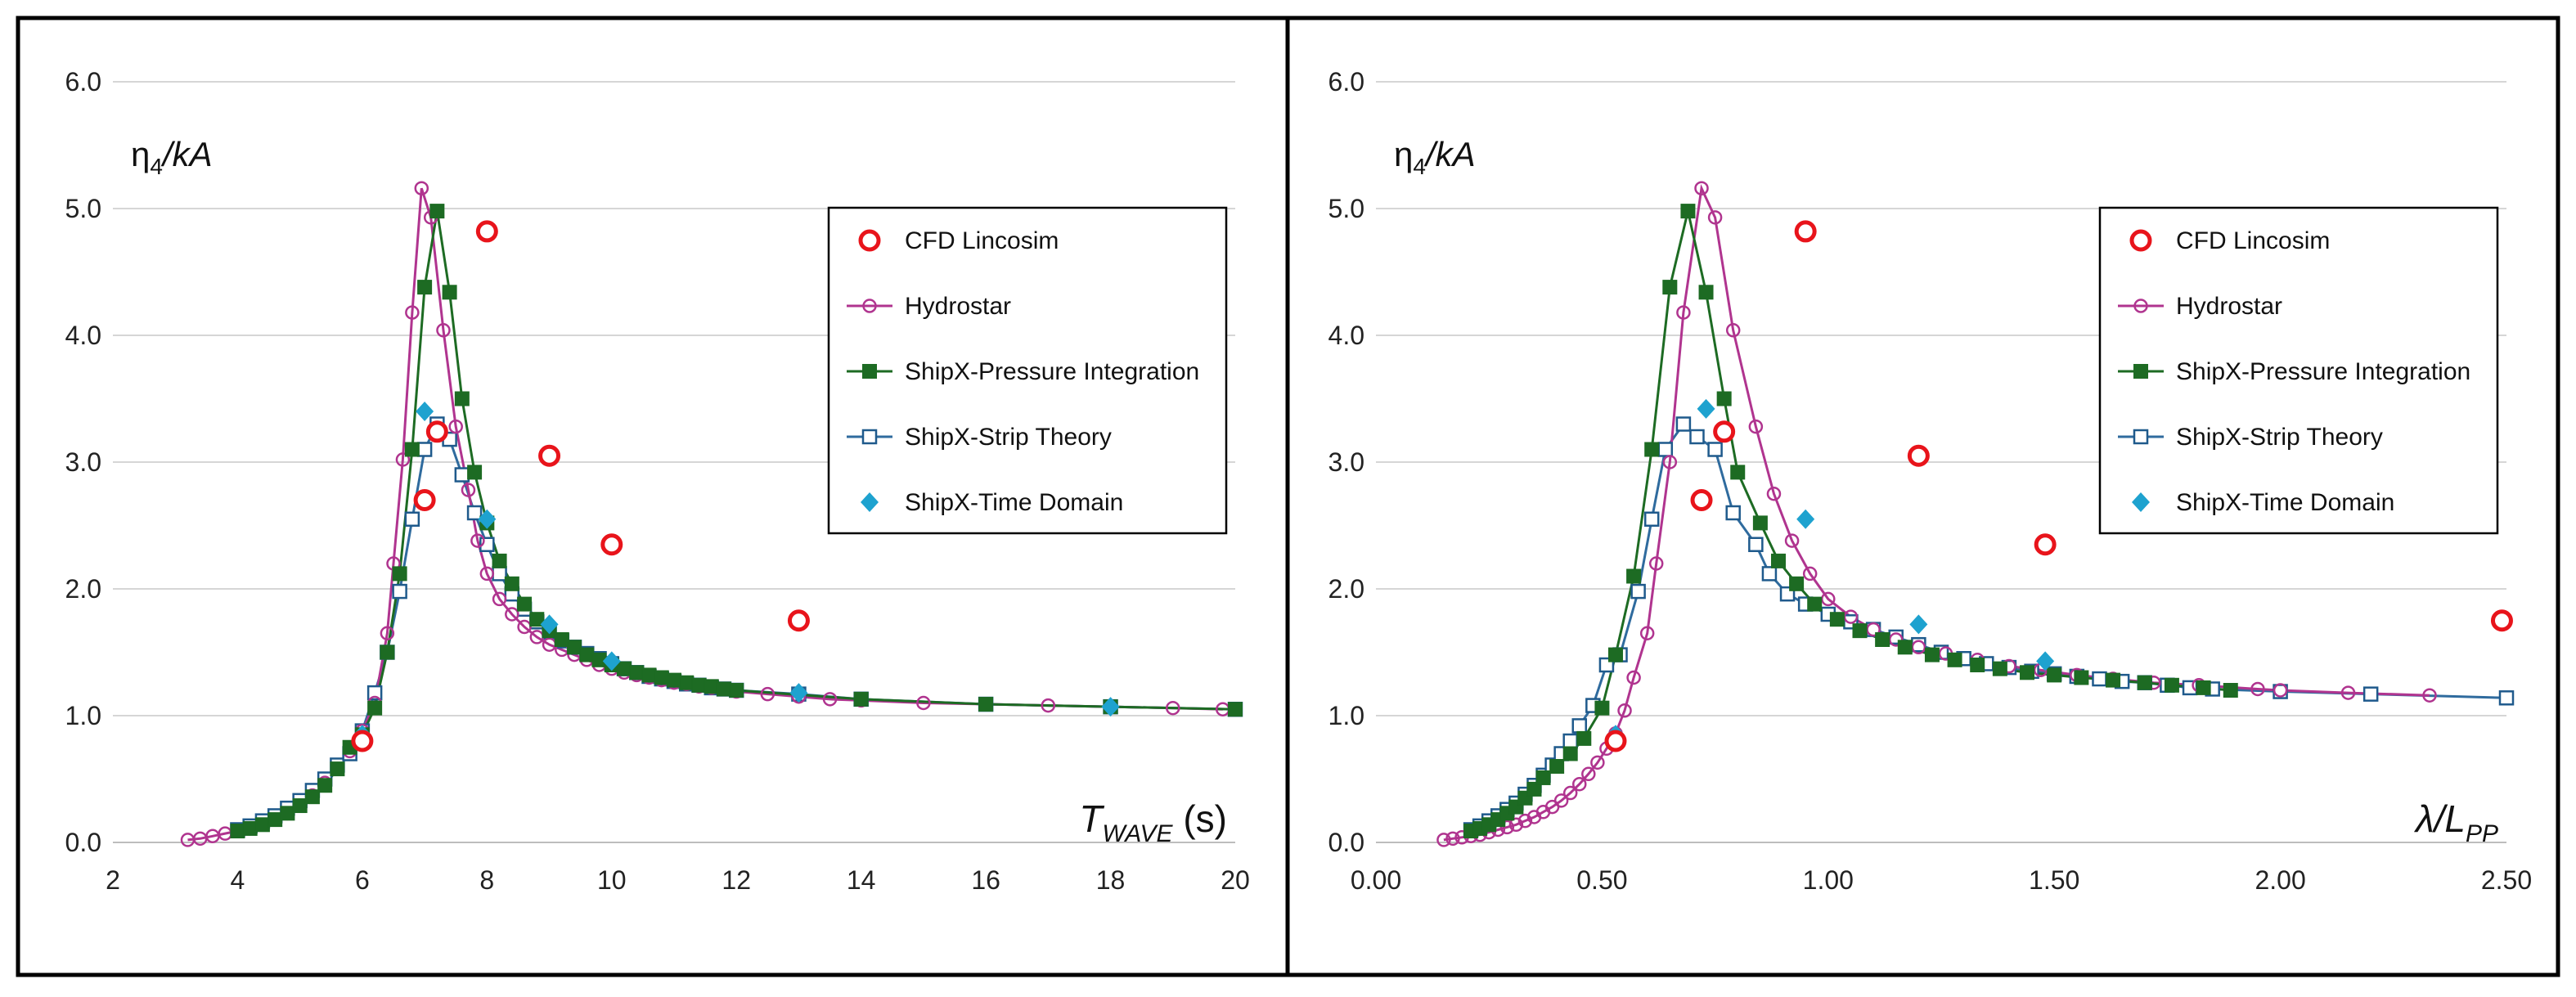  Describe the element at coordinates (2280, 880) in the screenshot. I see `x-tick-label: 2.00` at that location.